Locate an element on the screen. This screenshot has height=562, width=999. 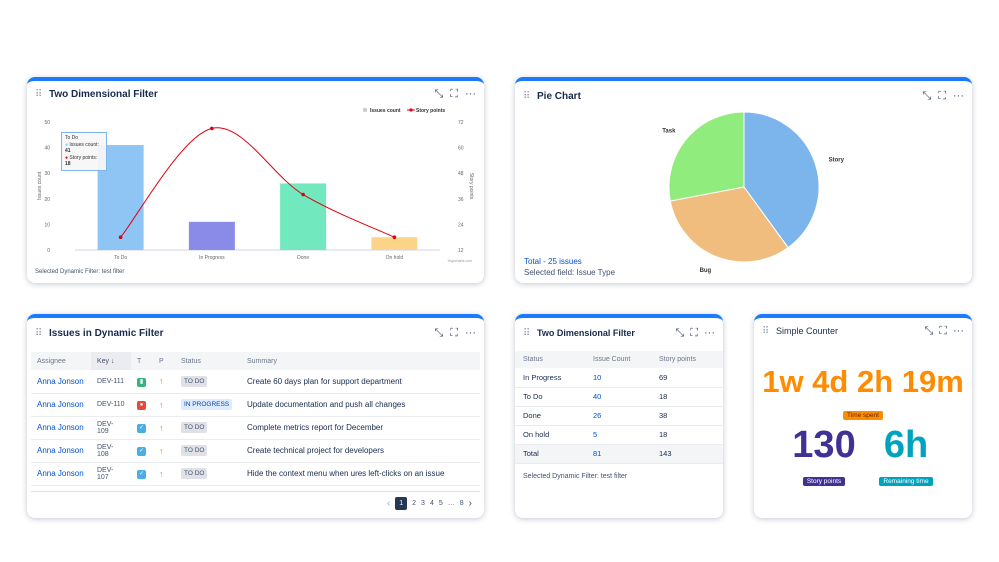
widget-header: ⠿ Two Dimensional Filter ⤡ ⛶ ··· is located at coordinates (619, 333).